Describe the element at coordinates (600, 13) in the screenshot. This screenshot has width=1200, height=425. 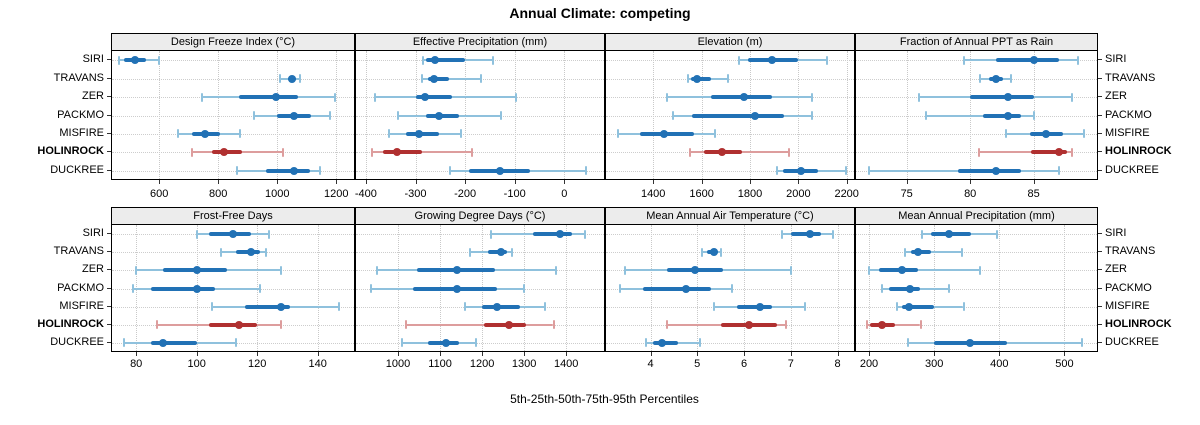
I see `chart-title: Annual Climate: competing` at that location.